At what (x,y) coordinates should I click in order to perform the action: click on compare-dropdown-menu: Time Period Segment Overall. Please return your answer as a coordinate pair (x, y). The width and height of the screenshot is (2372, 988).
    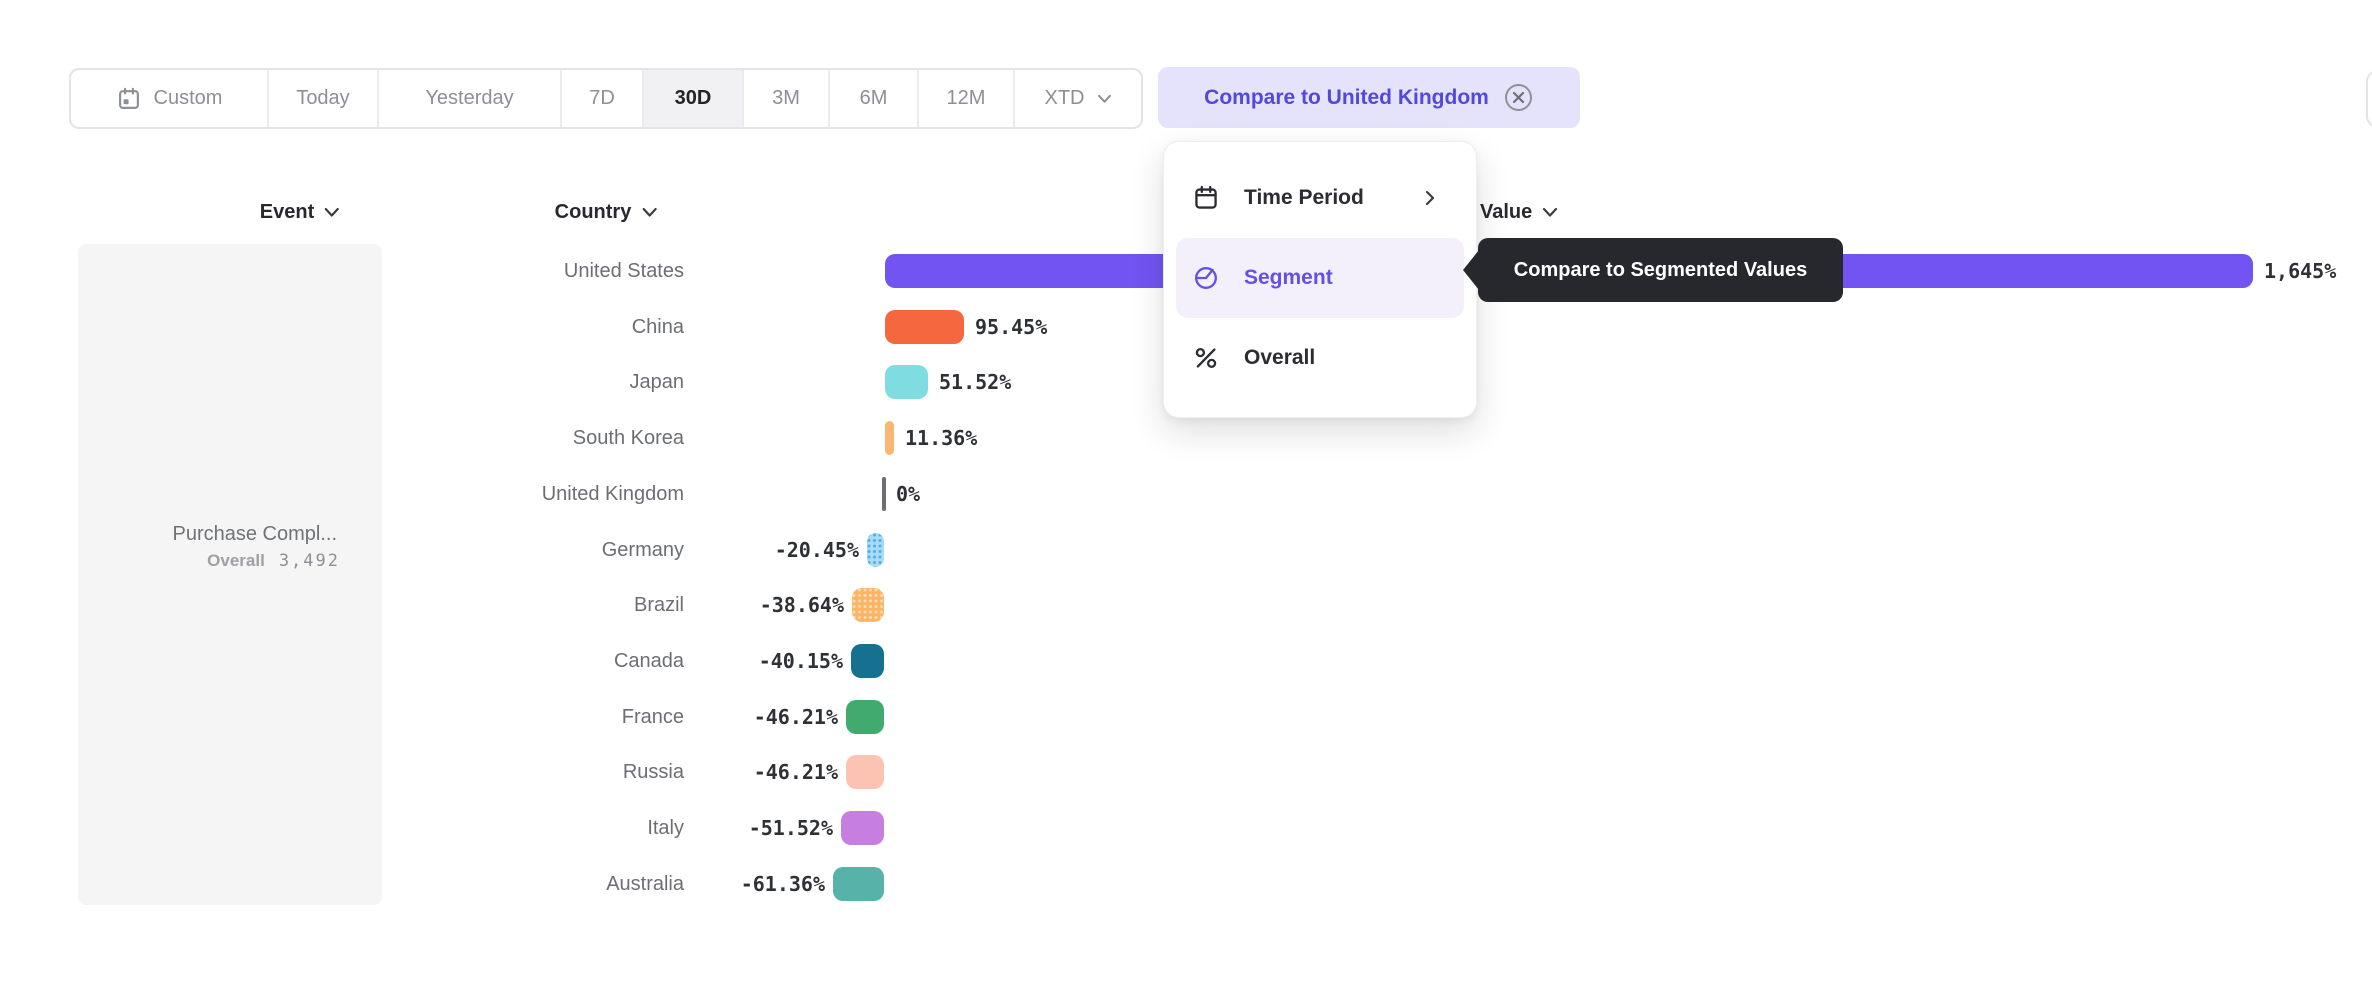
    Looking at the image, I should click on (1320, 279).